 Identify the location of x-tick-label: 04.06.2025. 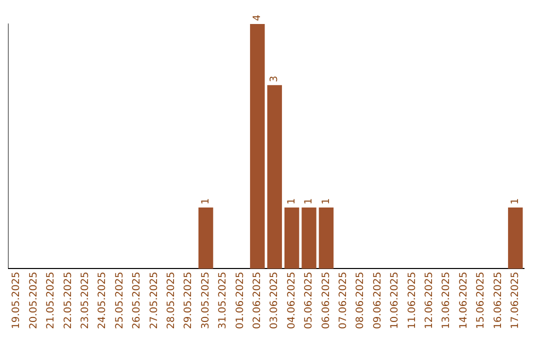
(292, 301).